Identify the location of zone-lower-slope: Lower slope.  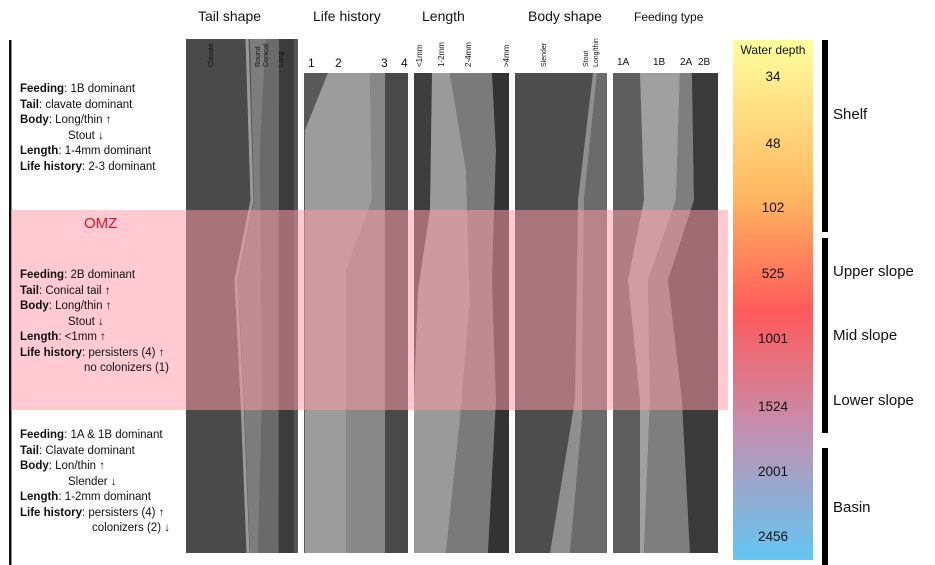
(873, 400).